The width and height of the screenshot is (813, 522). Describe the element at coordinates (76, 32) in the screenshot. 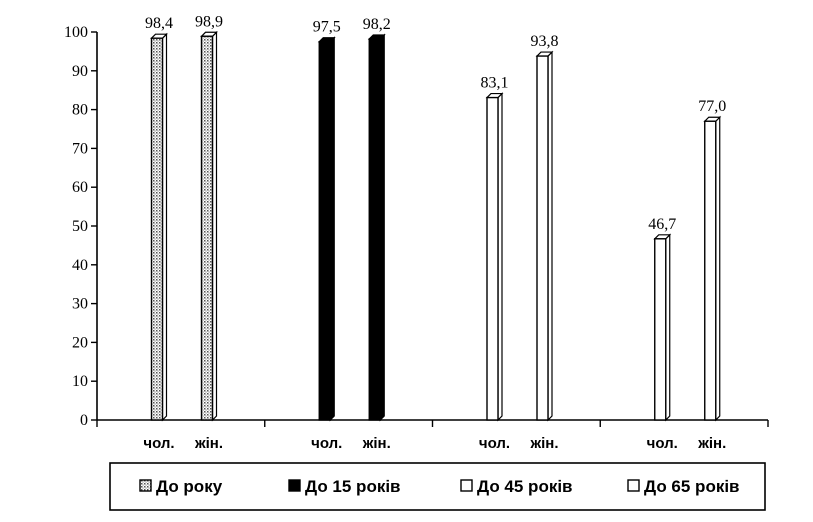

I see `y-tick-label: 100` at that location.